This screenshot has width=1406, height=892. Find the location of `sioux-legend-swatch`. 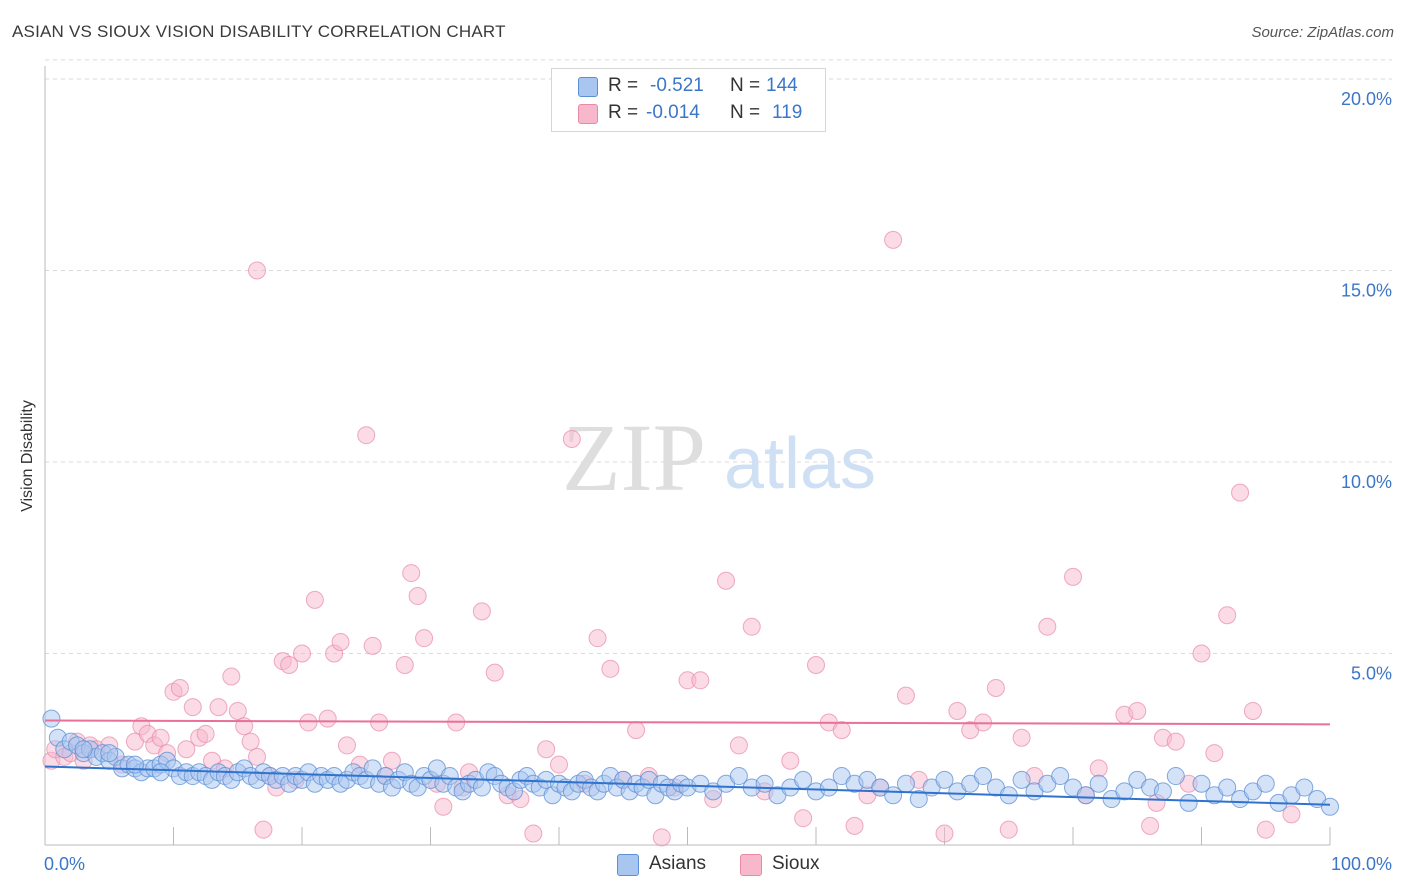

sioux-legend-swatch is located at coordinates (751, 865).